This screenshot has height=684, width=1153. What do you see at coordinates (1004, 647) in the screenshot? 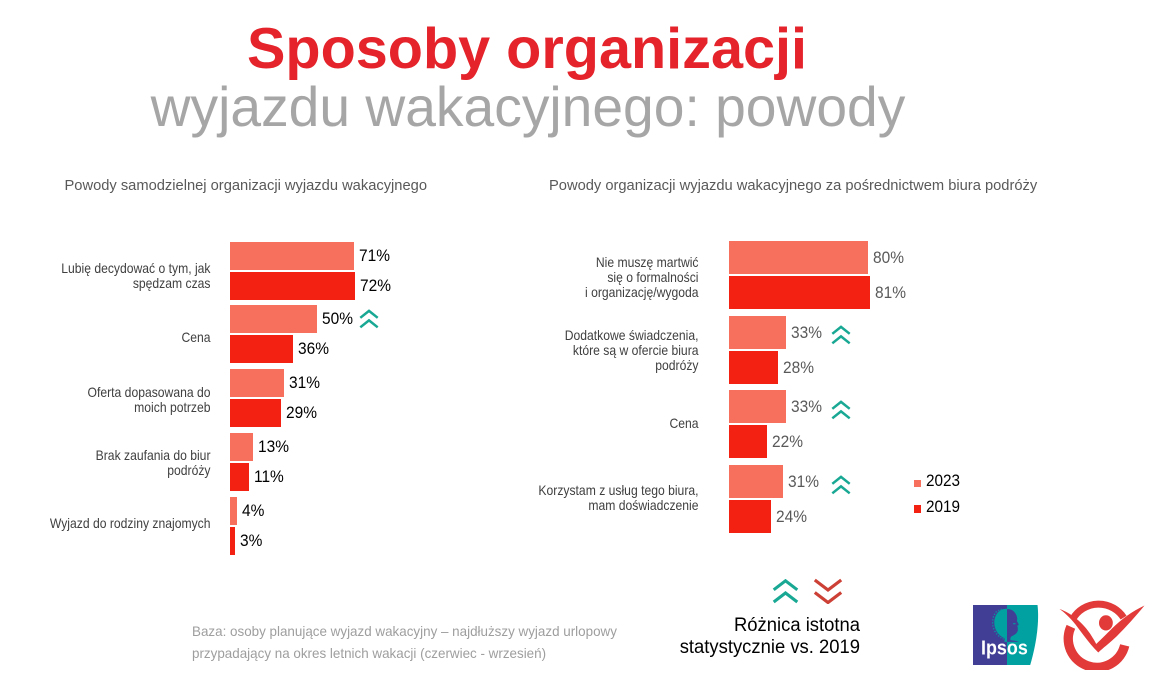
I see `svg-text: Ipsos` at bounding box center [1004, 647].